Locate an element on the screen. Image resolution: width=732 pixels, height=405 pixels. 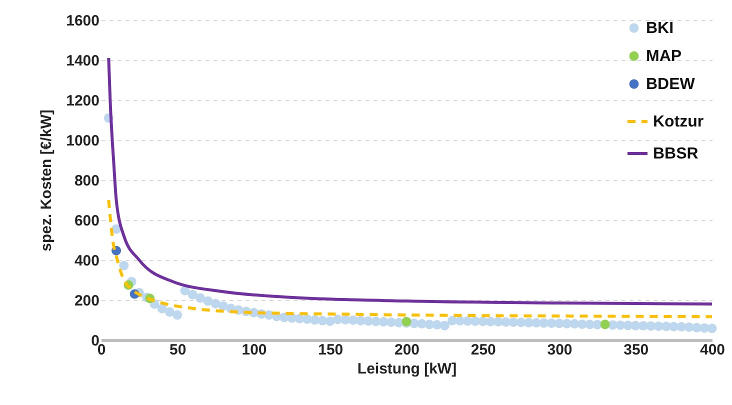
y-tick-label: 200 is located at coordinates (87, 301).